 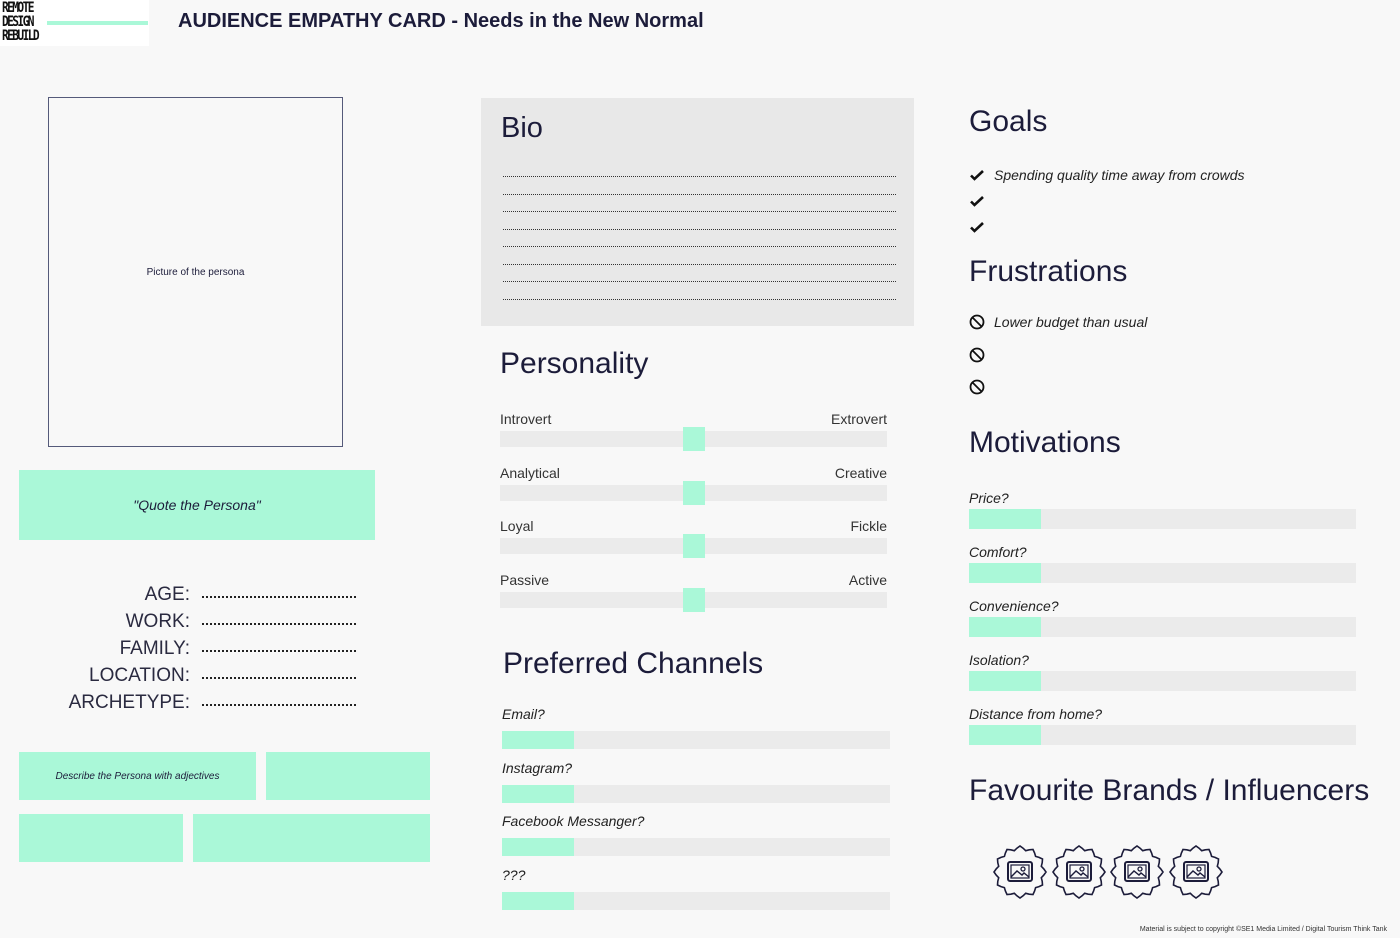 I want to click on trait-right-label: Extrovert, so click(x=858, y=419).